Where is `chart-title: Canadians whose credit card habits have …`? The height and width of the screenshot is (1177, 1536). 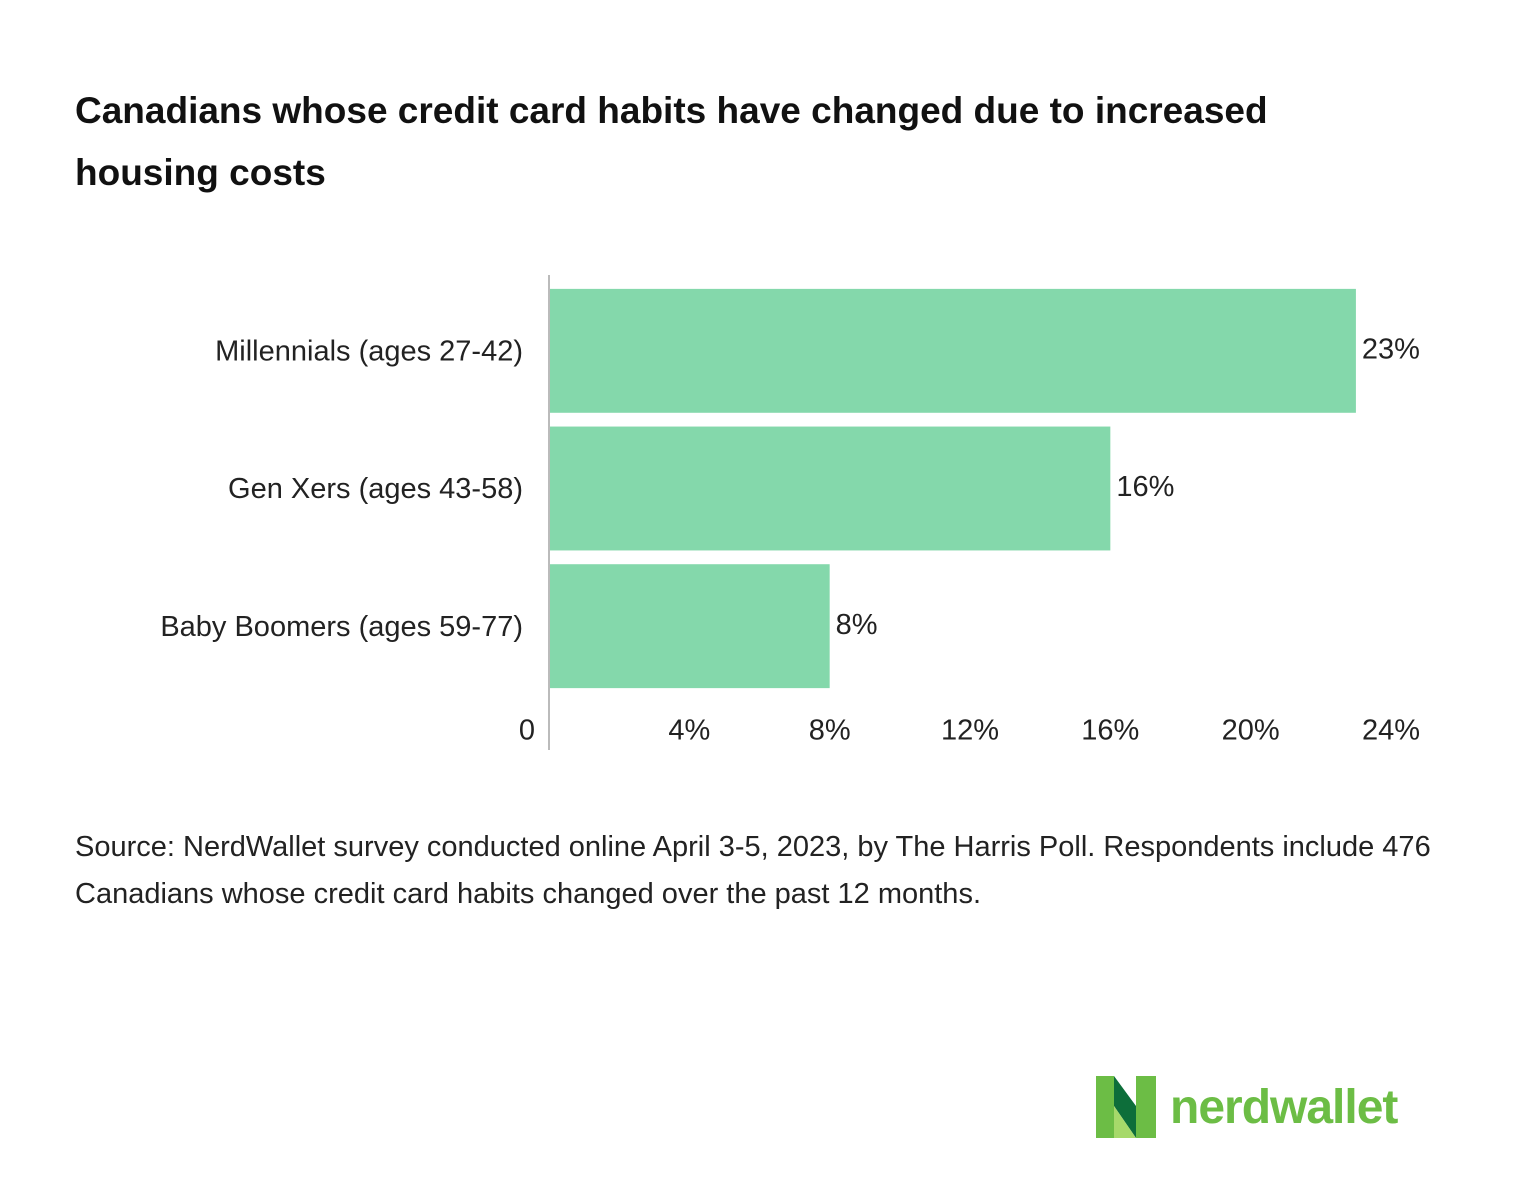
chart-title: Canadians whose credit card habits have … is located at coordinates (671, 141).